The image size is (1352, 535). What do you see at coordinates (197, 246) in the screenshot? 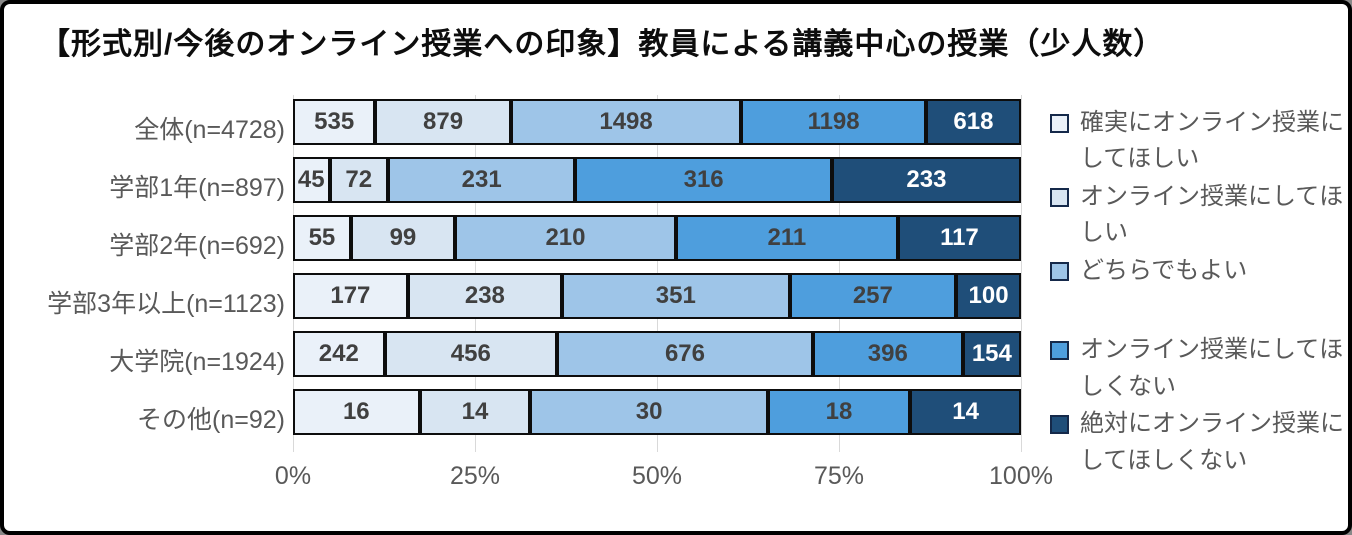
I see `category-label: 学部2年(n=692)` at bounding box center [197, 246].